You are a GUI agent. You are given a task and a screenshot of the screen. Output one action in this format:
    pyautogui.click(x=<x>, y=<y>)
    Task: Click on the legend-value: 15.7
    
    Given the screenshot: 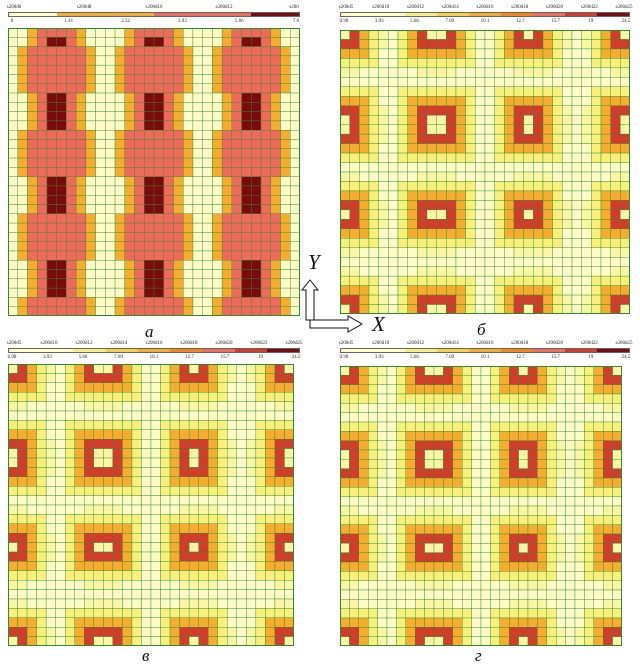 What is the action you would take?
    pyautogui.click(x=555, y=21)
    